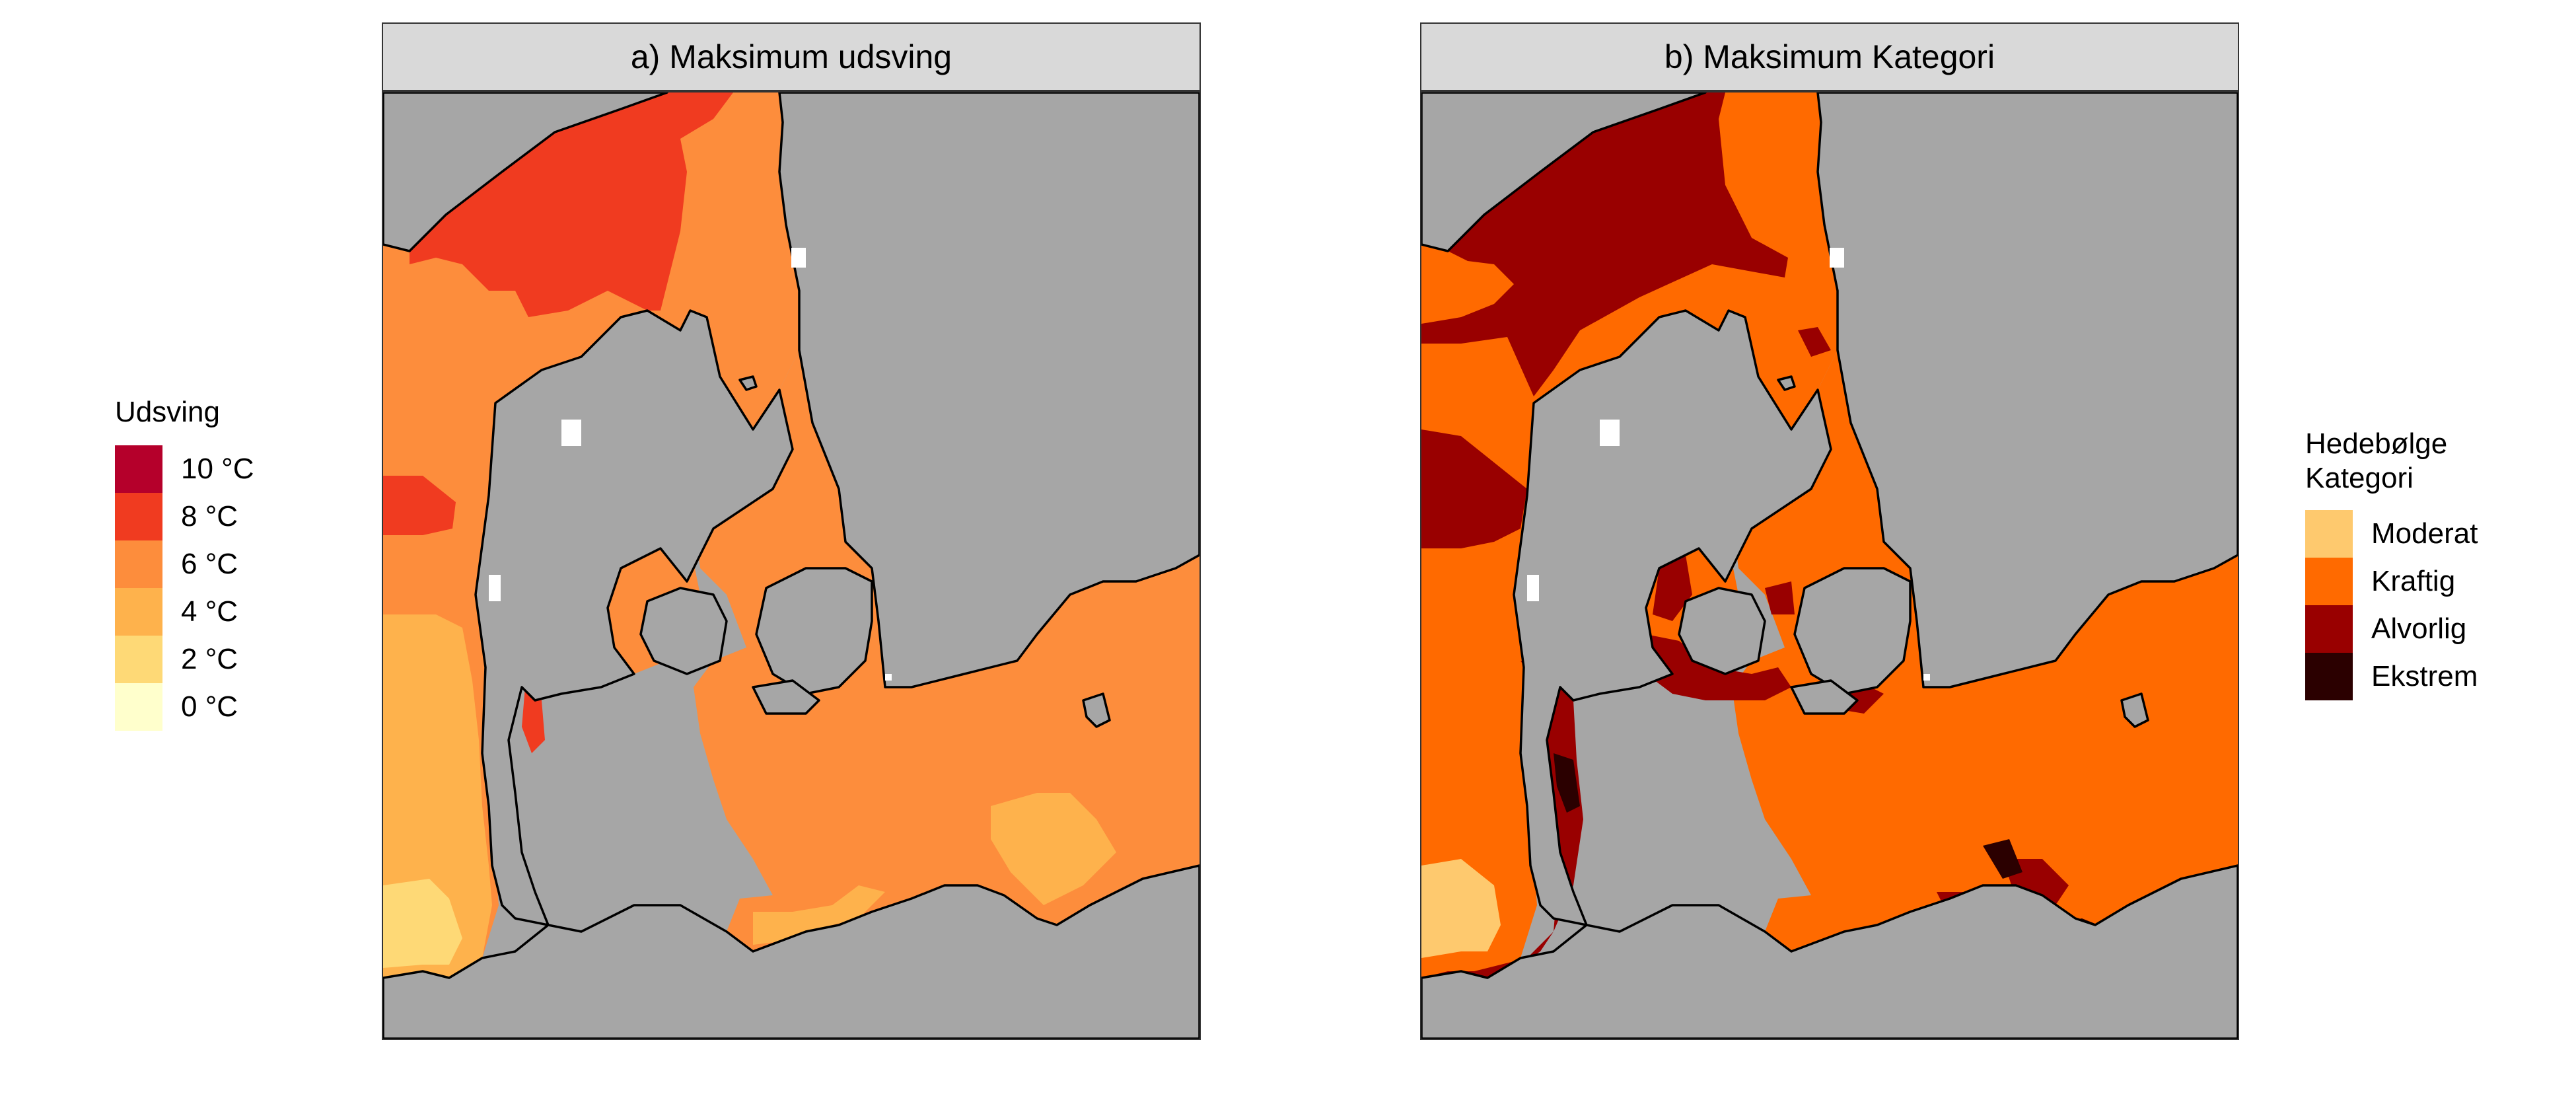 This screenshot has height=1110, width=2576. What do you see at coordinates (2376, 460) in the screenshot?
I see `kategori-legend-title: Hedebølge Kategori` at bounding box center [2376, 460].